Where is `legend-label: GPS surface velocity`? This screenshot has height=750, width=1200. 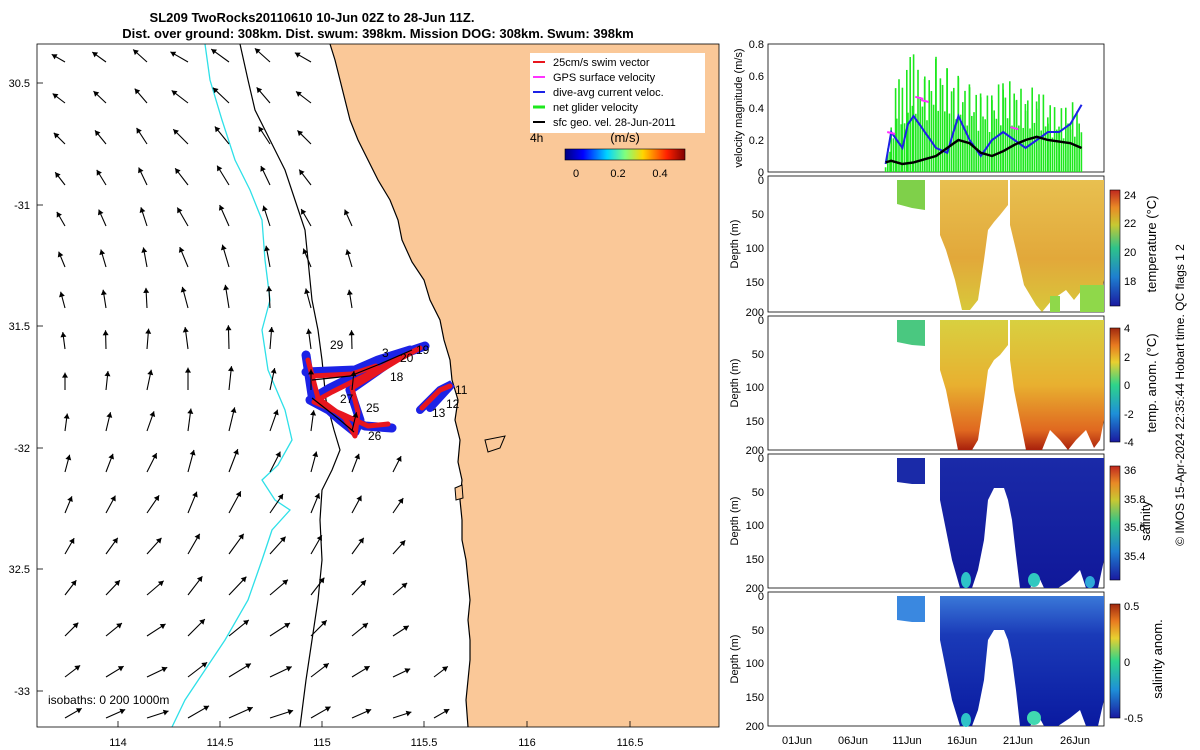
legend-label: GPS surface velocity is located at coordinates (604, 78).